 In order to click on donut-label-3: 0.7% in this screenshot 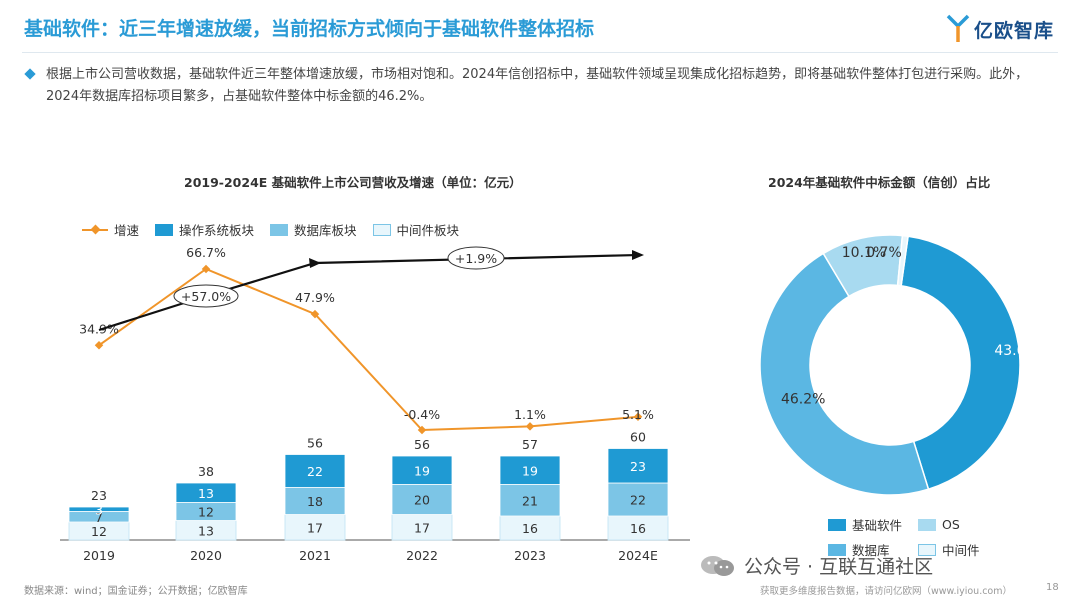, I will do `click(884, 253)`.